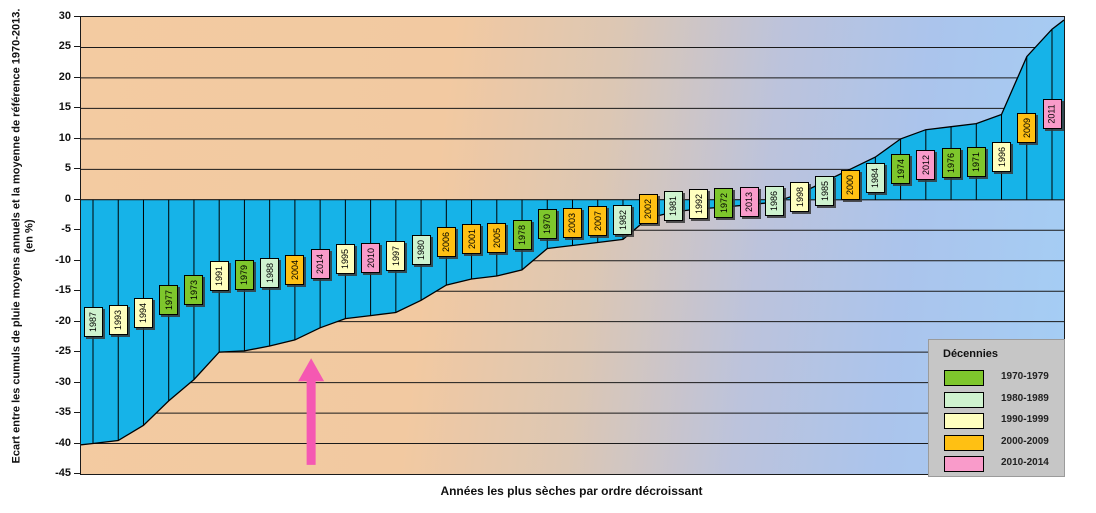  I want to click on year-label-text: 2014, so click(320, 263).